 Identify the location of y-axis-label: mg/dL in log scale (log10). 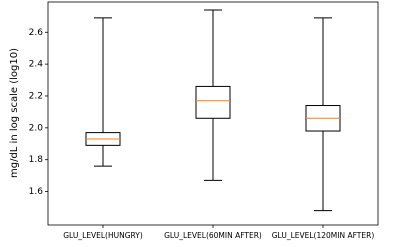
(14, 113).